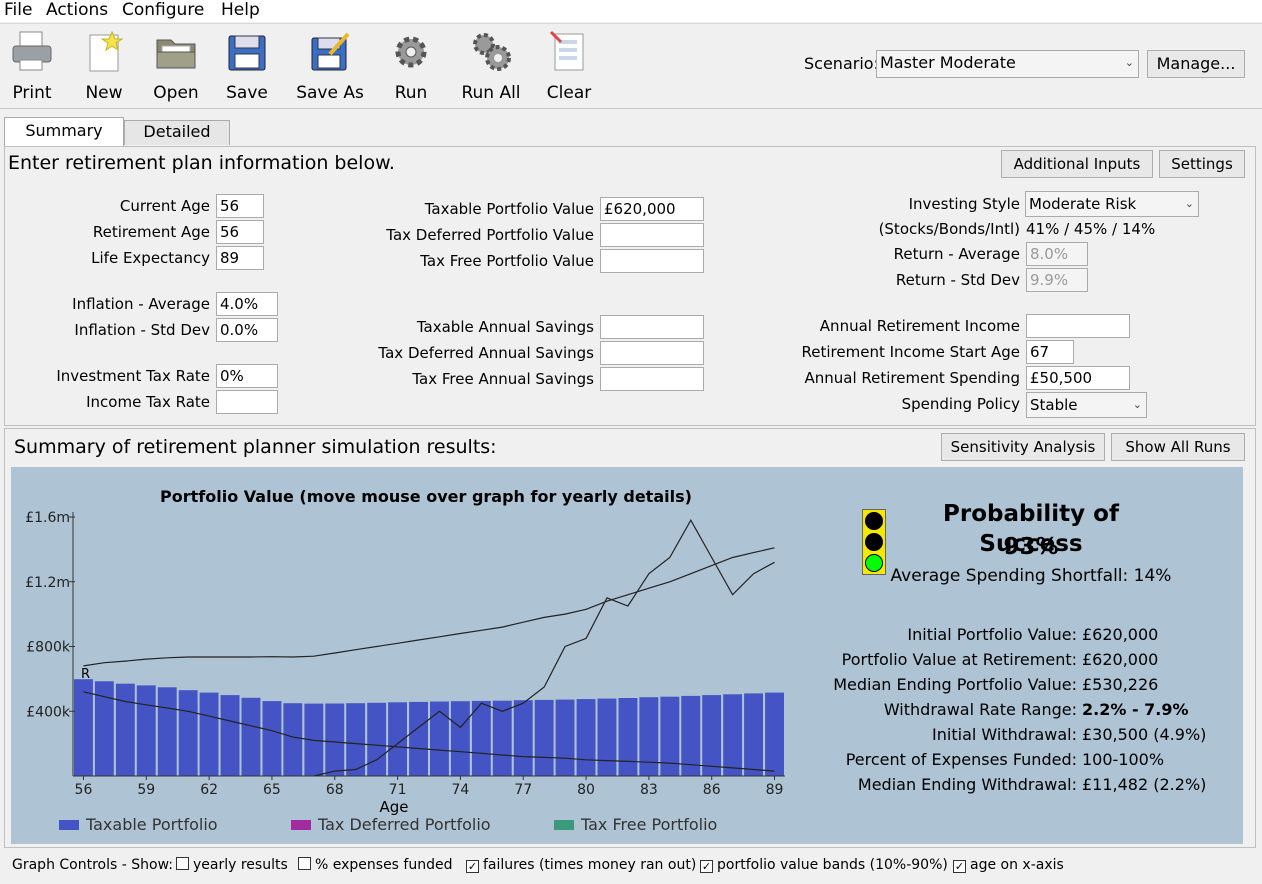  I want to click on return-average-label: Return - Average, so click(956, 254).